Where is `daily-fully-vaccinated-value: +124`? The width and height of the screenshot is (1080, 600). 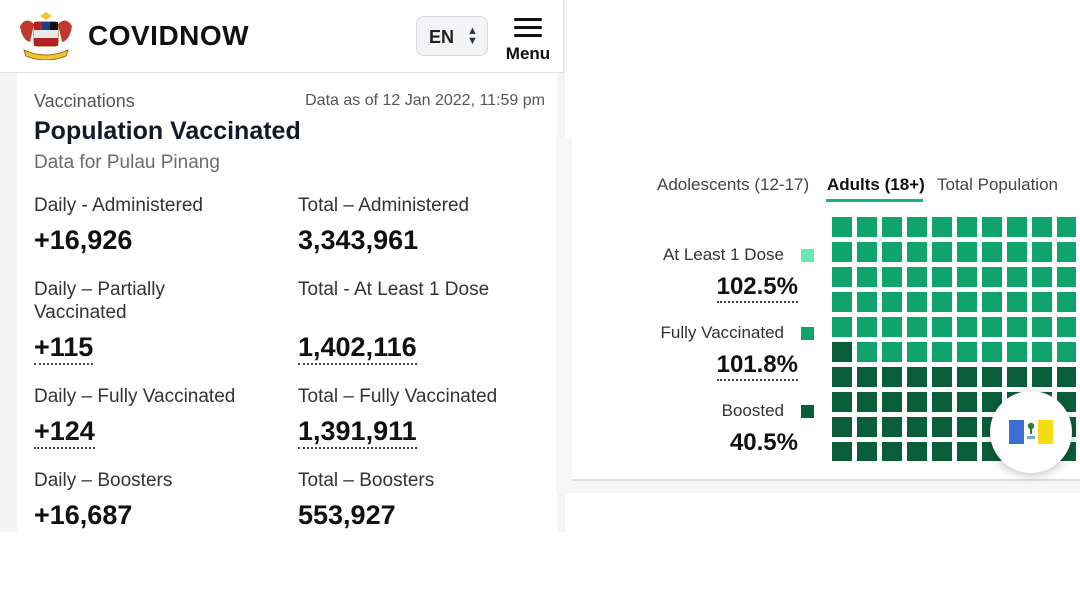 daily-fully-vaccinated-value: +124 is located at coordinates (64, 432).